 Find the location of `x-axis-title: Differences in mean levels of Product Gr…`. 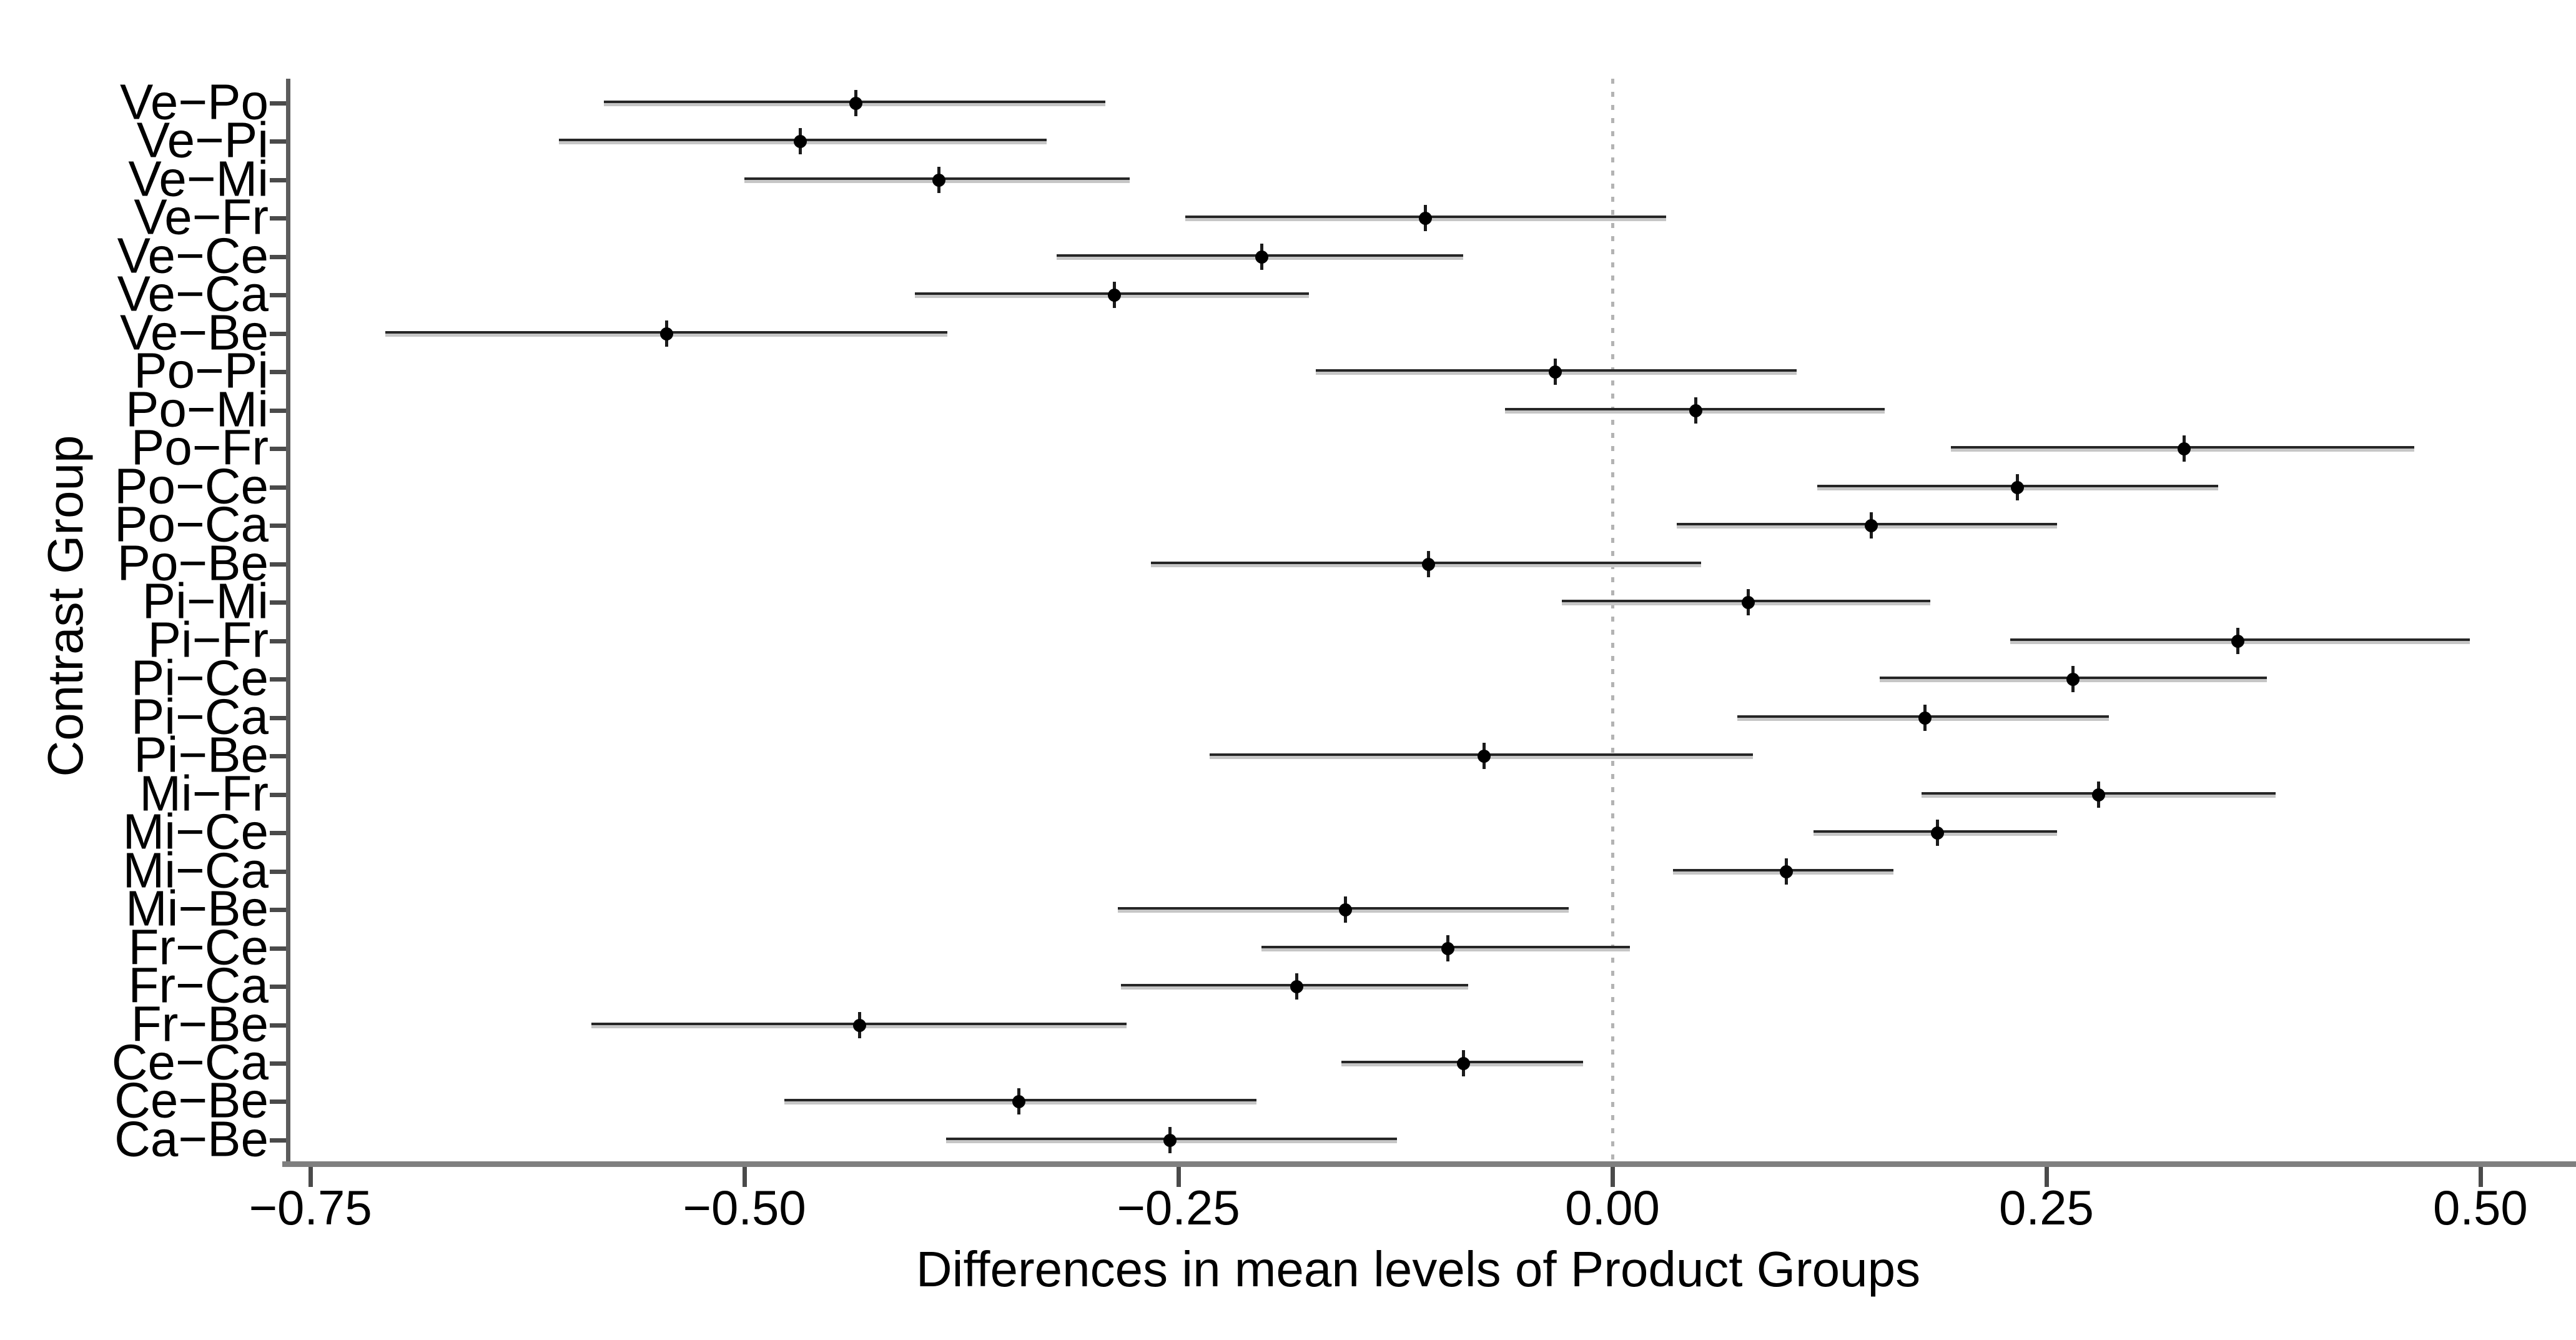

x-axis-title: Differences in mean levels of Product Gr… is located at coordinates (1418, 1269).